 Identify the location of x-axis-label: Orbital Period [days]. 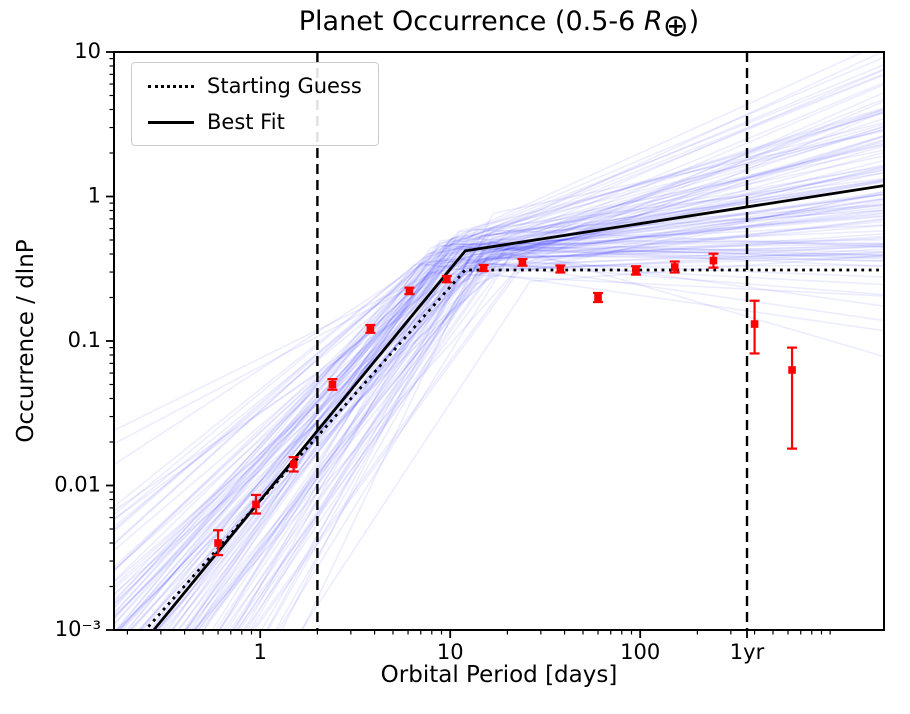
(499, 675).